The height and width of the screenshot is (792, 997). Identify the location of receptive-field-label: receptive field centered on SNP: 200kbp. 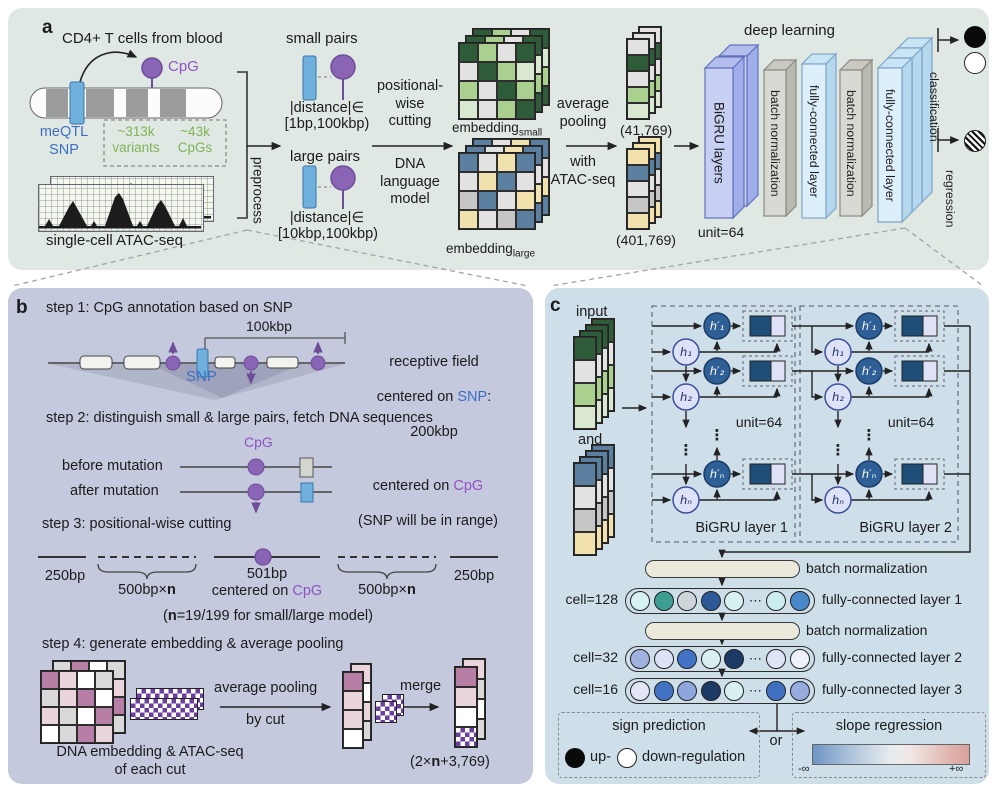
(434, 397).